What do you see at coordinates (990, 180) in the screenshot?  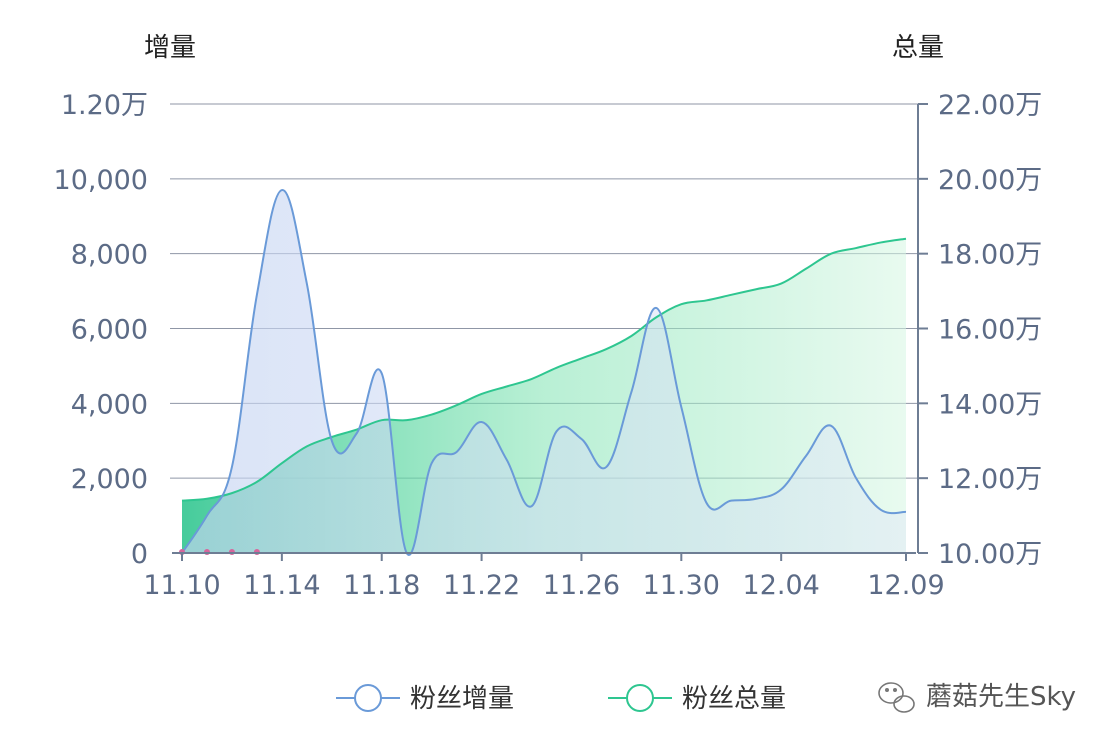 I see `right-tick-label: 20.00万` at bounding box center [990, 180].